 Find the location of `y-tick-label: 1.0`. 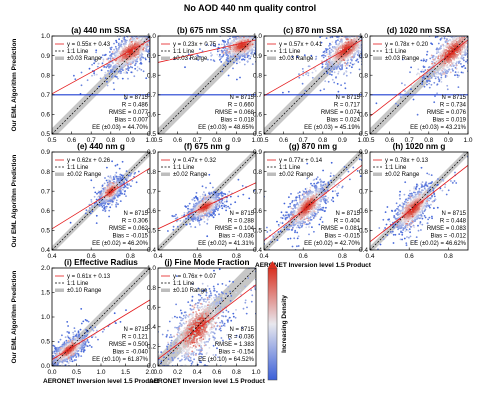

y-tick-label: 1.0 is located at coordinates (363, 36).